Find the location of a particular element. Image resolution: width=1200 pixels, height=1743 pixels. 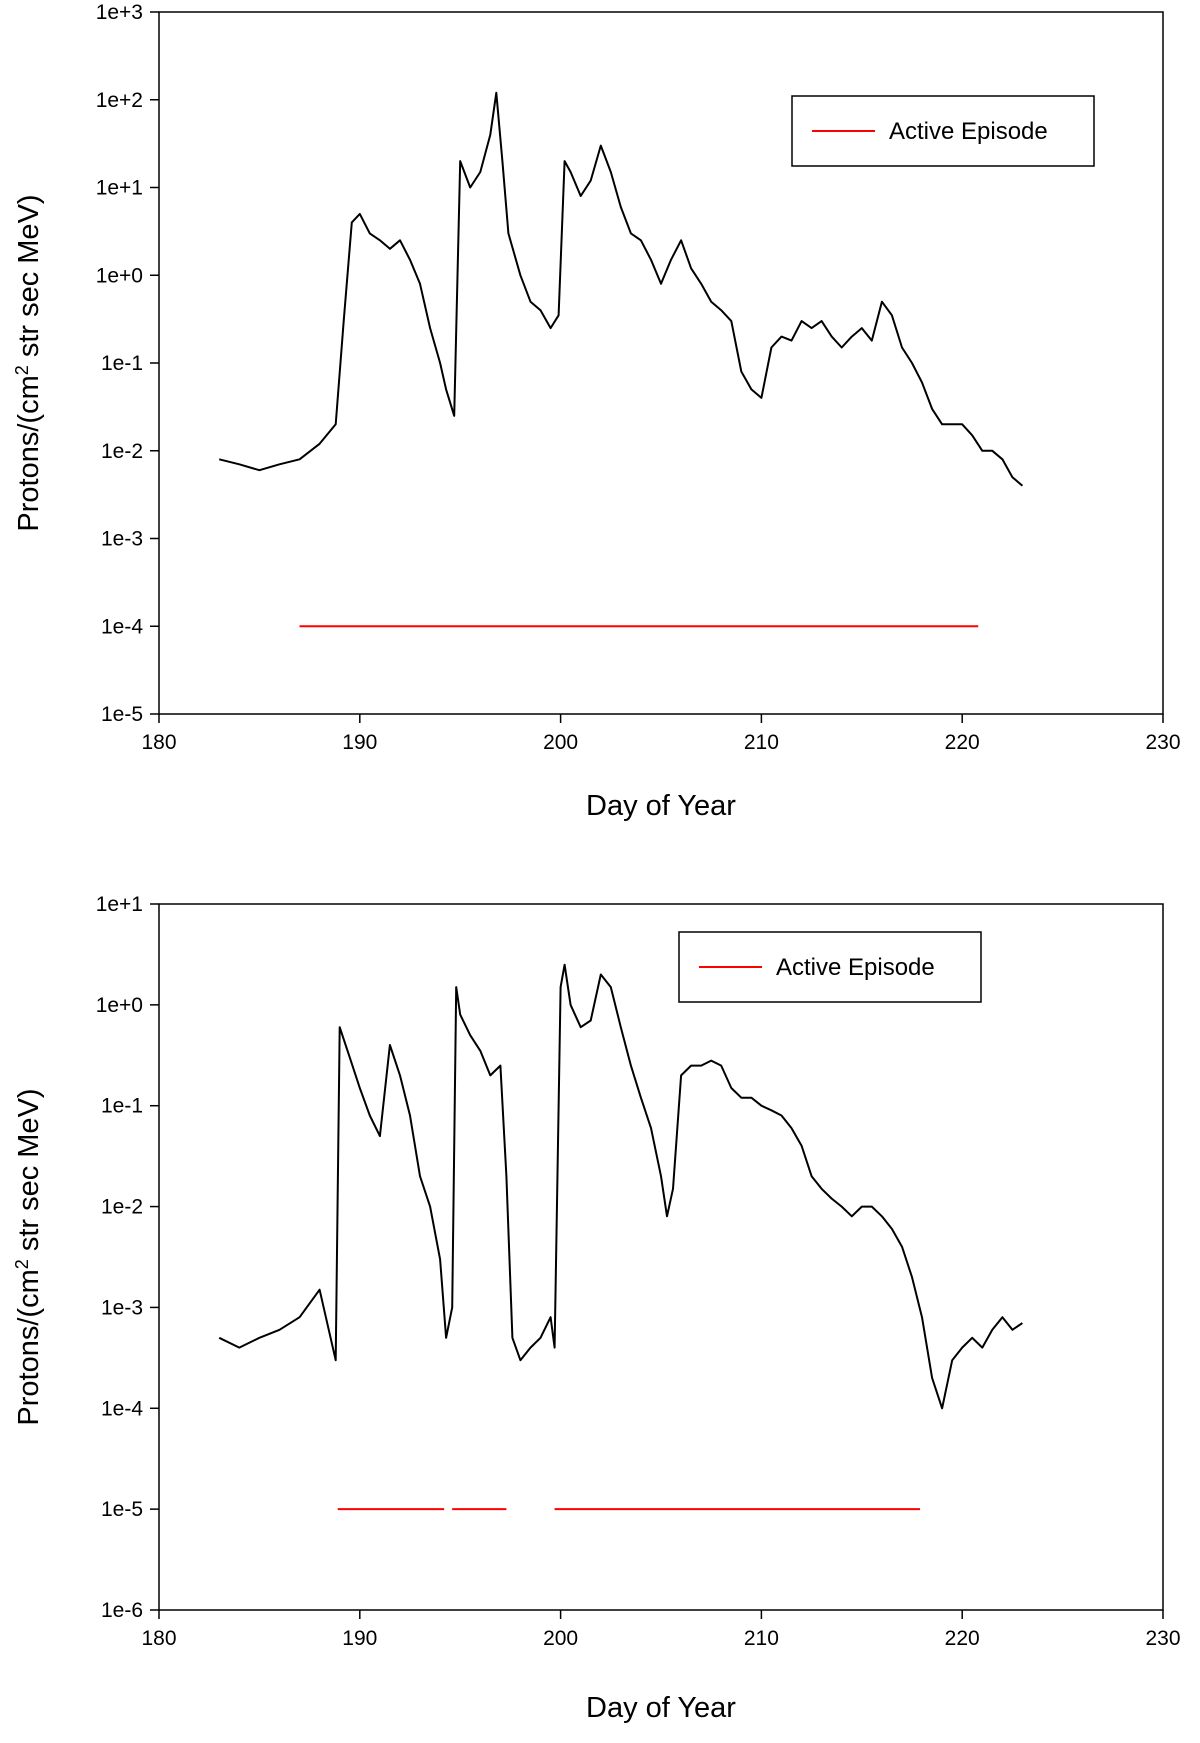

y-tick-label: 1e+3 is located at coordinates (119, 12).